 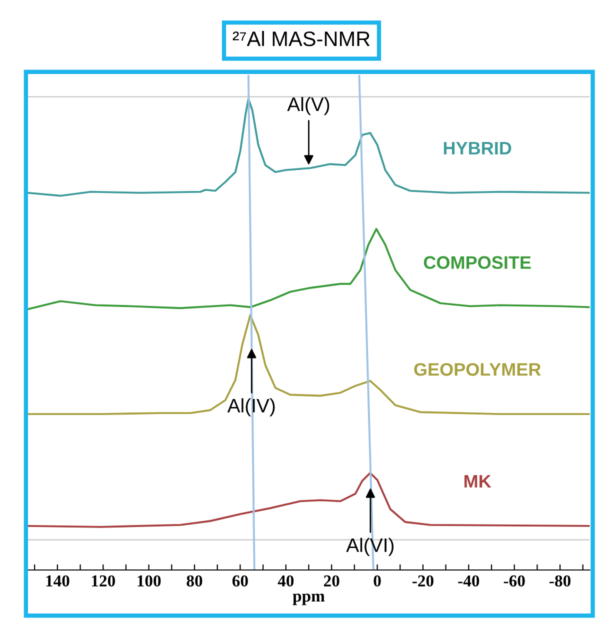 What do you see at coordinates (478, 481) in the screenshot?
I see `text: MK` at bounding box center [478, 481].